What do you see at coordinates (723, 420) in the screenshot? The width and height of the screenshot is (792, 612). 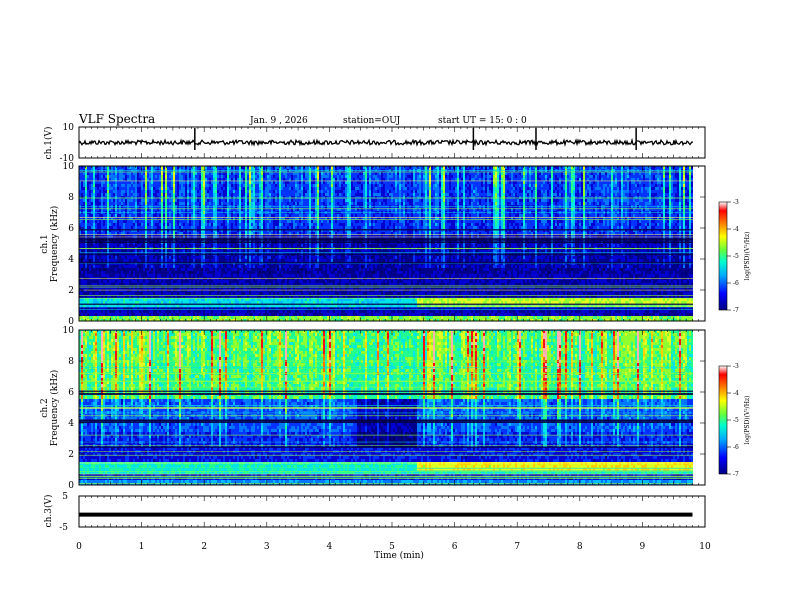 I see `ch2-colorbar` at bounding box center [723, 420].